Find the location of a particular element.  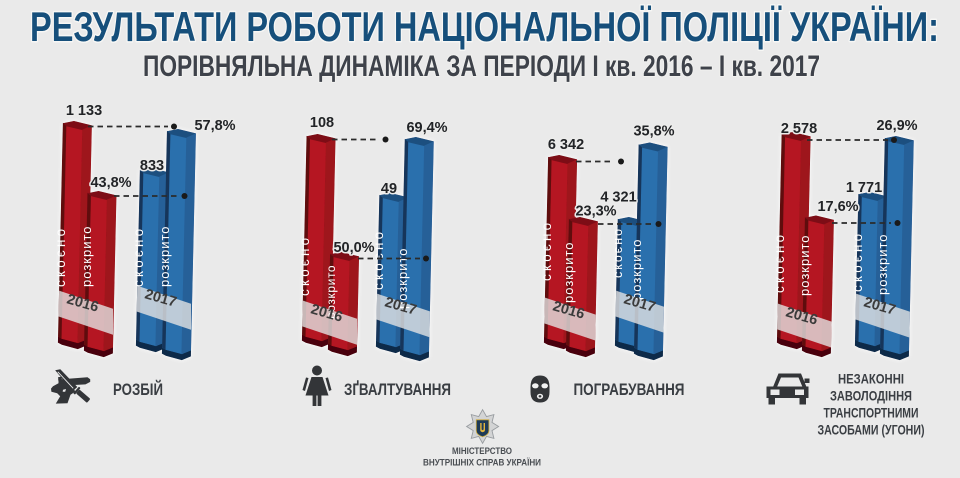

svg-text: 6 342 is located at coordinates (566, 145).